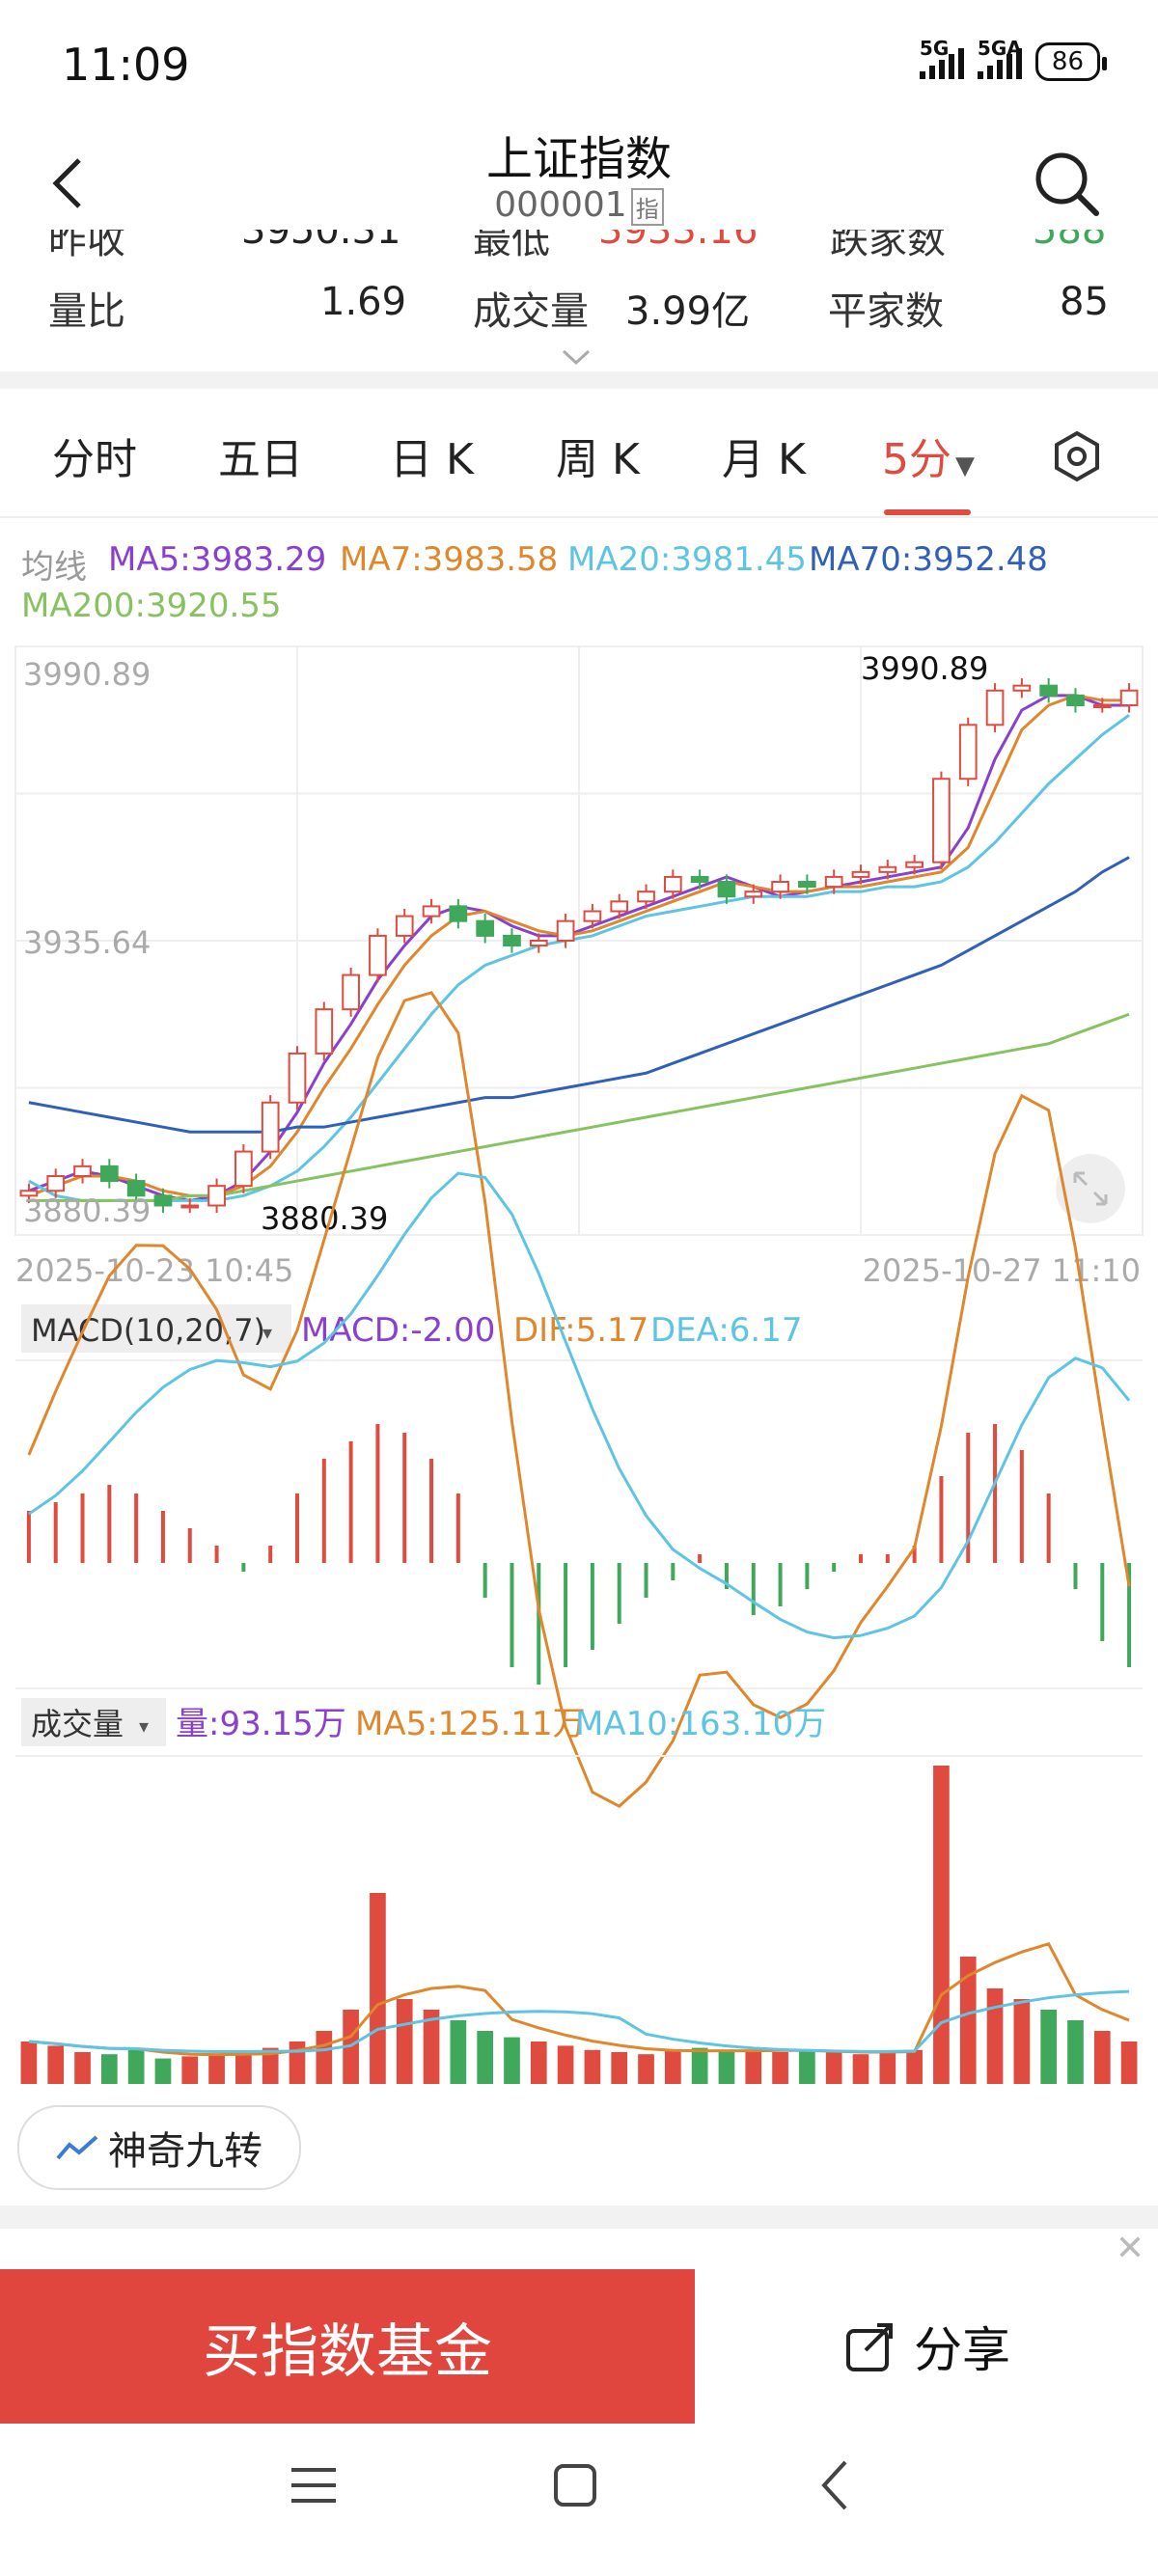 This screenshot has width=1158, height=2576. I want to click on ma70-value: MA70:3952.48, so click(928, 559).